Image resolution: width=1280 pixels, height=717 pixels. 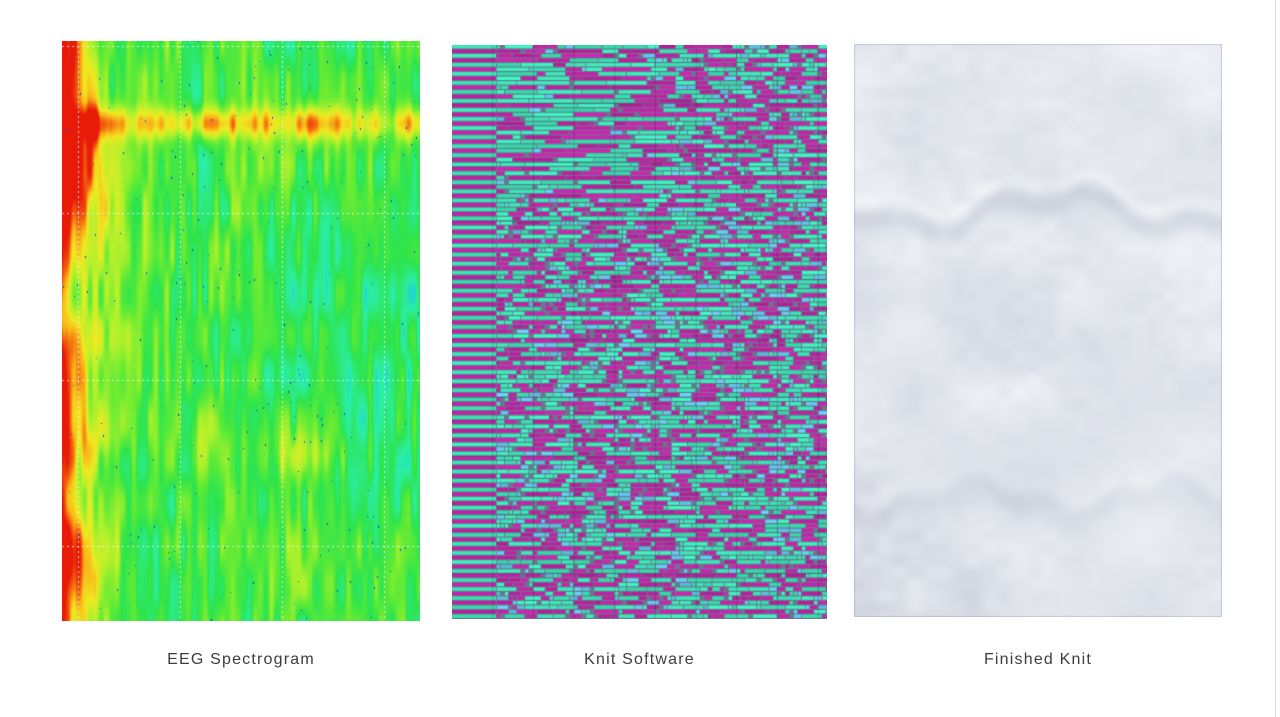 What do you see at coordinates (1275, 358) in the screenshot?
I see `screen-right-edge-line` at bounding box center [1275, 358].